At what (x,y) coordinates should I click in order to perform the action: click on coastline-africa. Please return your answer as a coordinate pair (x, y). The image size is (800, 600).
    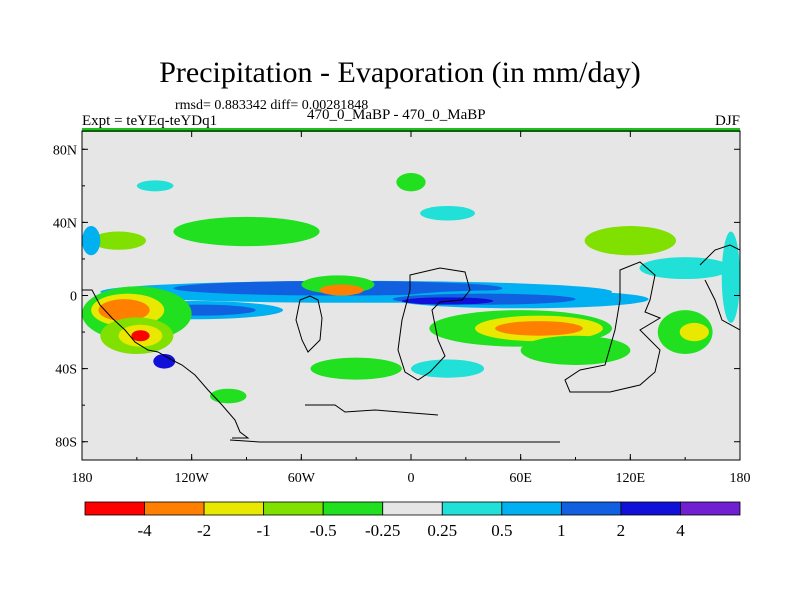
    Looking at the image, I should click on (434, 324).